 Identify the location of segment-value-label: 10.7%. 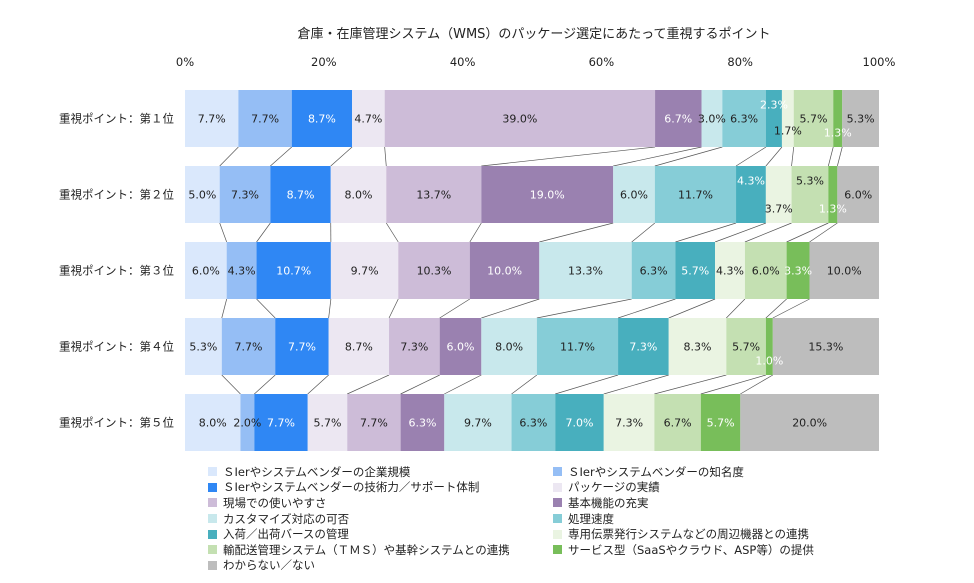
(293, 271).